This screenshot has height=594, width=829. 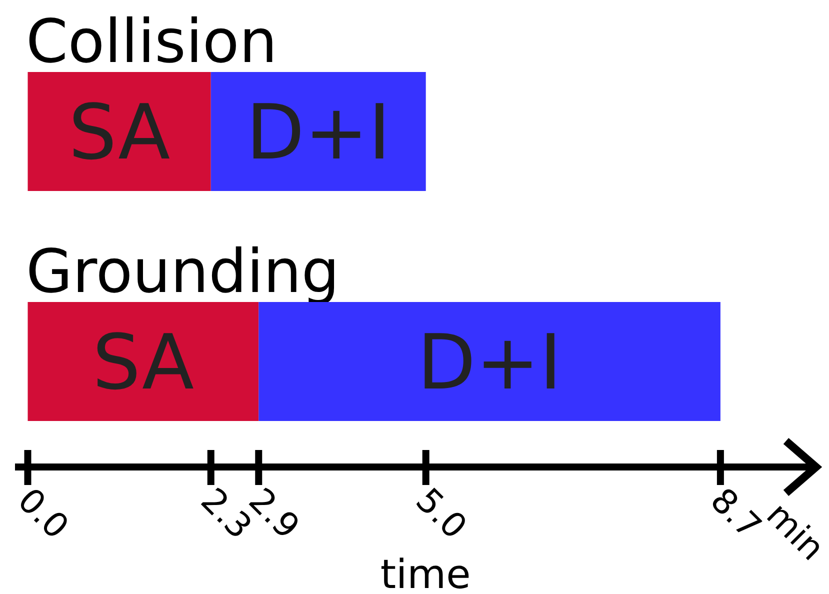 What do you see at coordinates (425, 573) in the screenshot?
I see `x-axis-title: time` at bounding box center [425, 573].